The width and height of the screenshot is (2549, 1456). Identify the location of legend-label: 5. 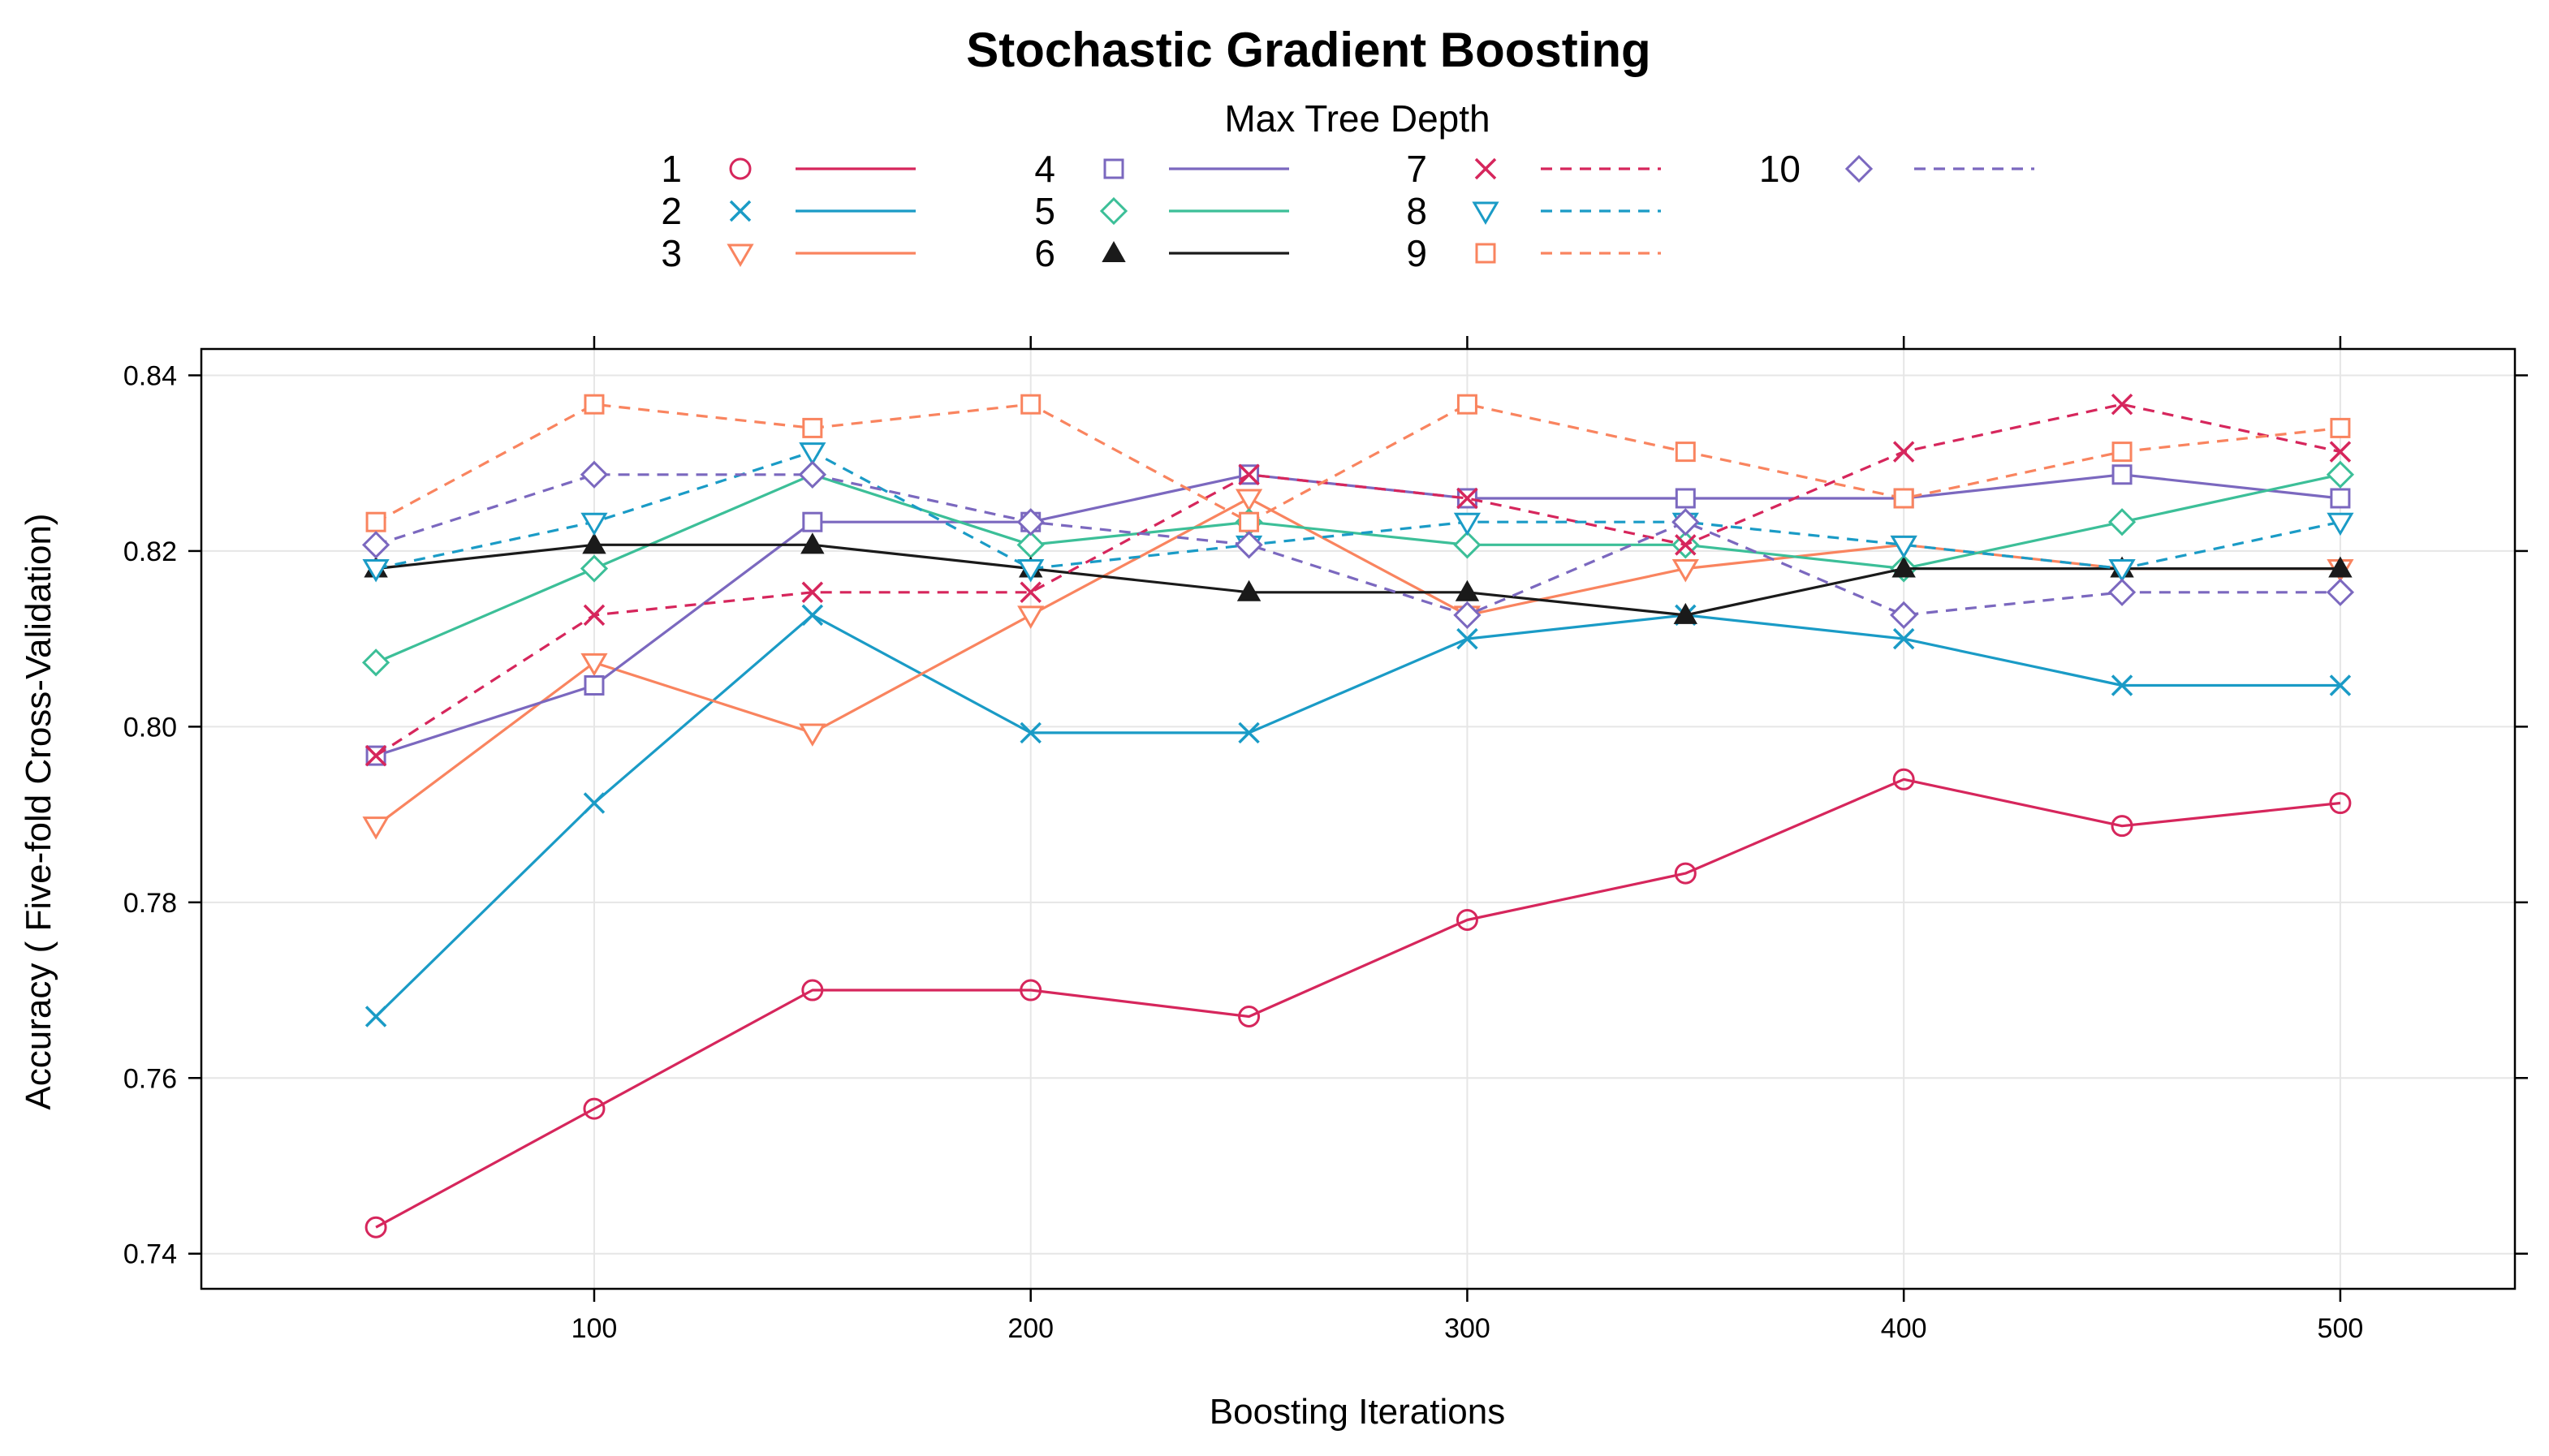
(1045, 211).